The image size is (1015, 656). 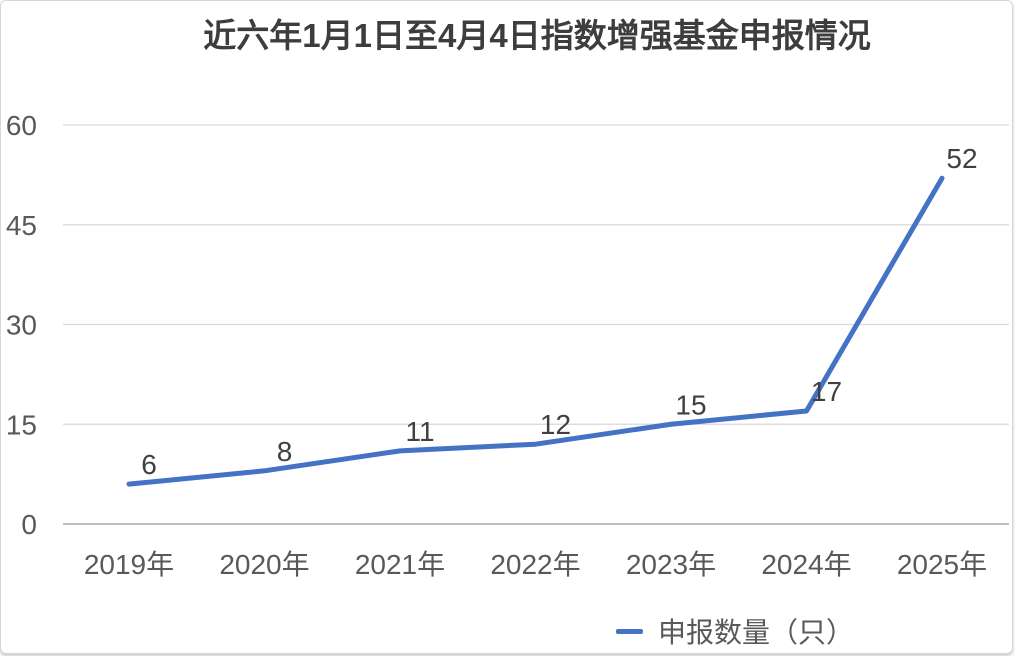 What do you see at coordinates (756, 632) in the screenshot?
I see `legend-series-label: 申报数量（只）` at bounding box center [756, 632].